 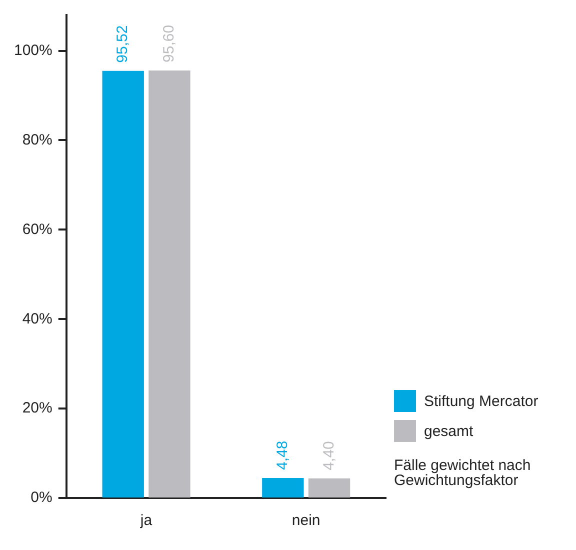 I want to click on data-label: 95,60, so click(x=169, y=43).